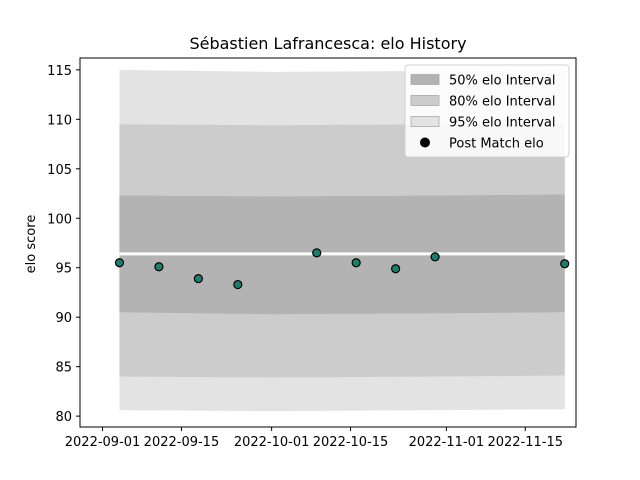  I want to click on y-tick-label-4: 100, so click(59, 219).